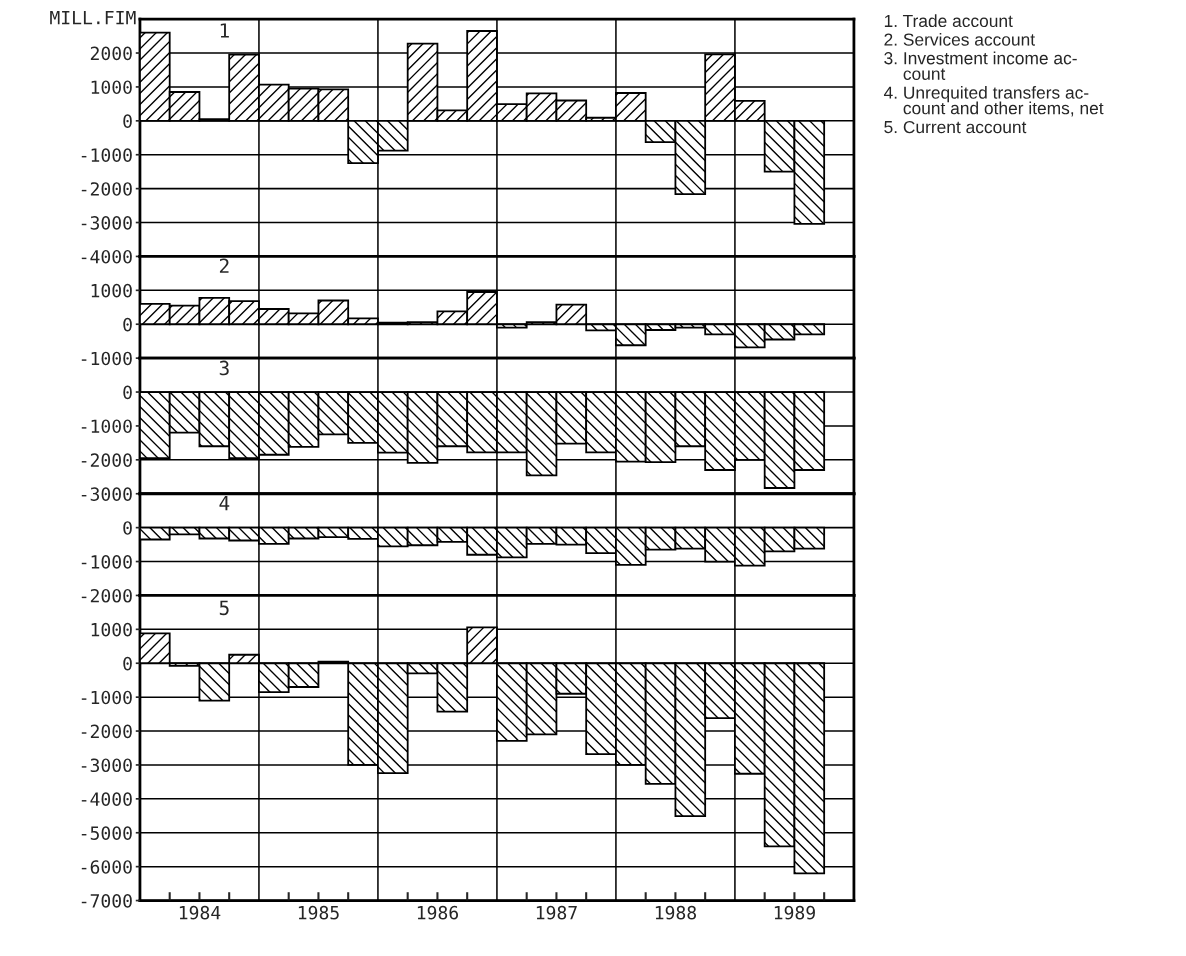 This screenshot has width=1186, height=956. What do you see at coordinates (106, 901) in the screenshot?
I see `y-tick-label: -7000` at bounding box center [106, 901].